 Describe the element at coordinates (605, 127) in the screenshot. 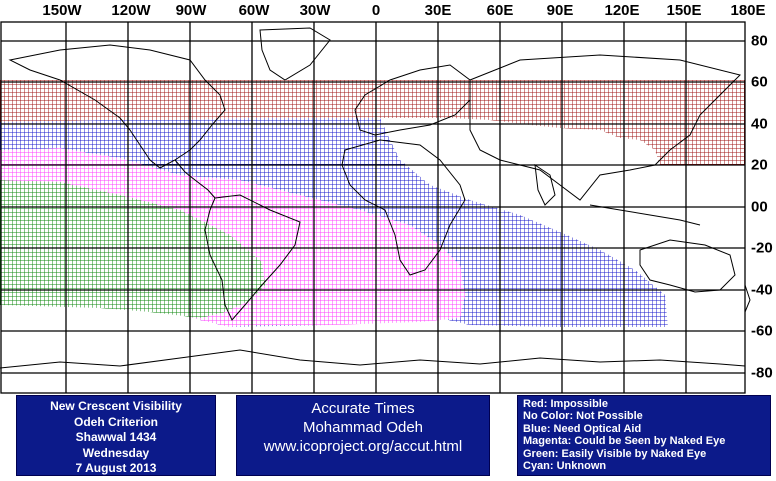

I see `asia-outline` at that location.